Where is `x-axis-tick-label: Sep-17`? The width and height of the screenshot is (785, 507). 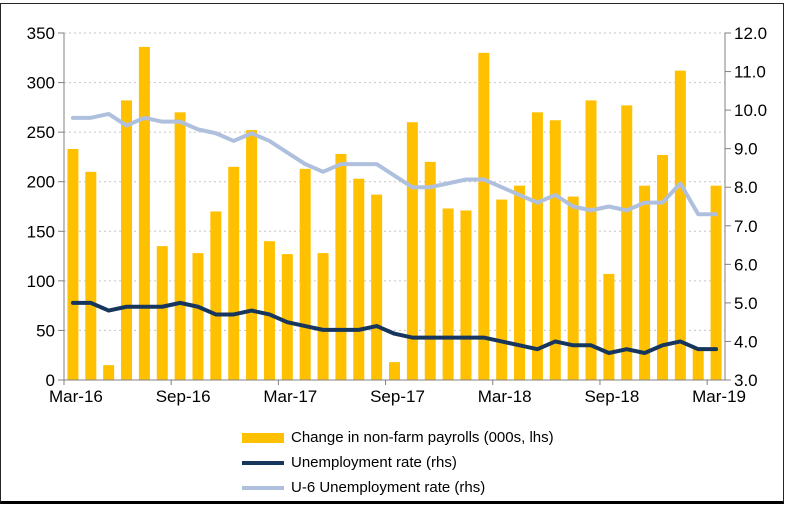 x-axis-tick-label: Sep-17 is located at coordinates (397, 396).